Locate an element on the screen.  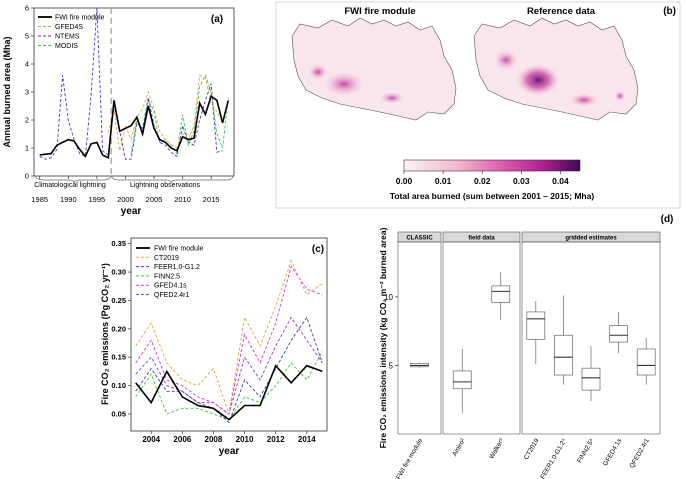
x-tick-label: 2008 is located at coordinates (214, 439).